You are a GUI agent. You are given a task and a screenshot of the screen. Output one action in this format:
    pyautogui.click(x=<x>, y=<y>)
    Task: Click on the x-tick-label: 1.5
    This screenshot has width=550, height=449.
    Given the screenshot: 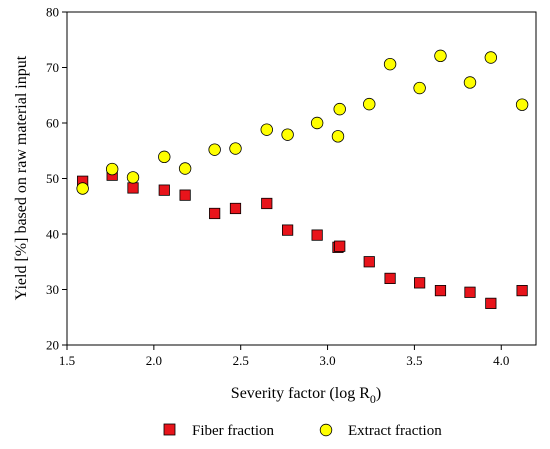 What is the action you would take?
    pyautogui.click(x=67, y=360)
    